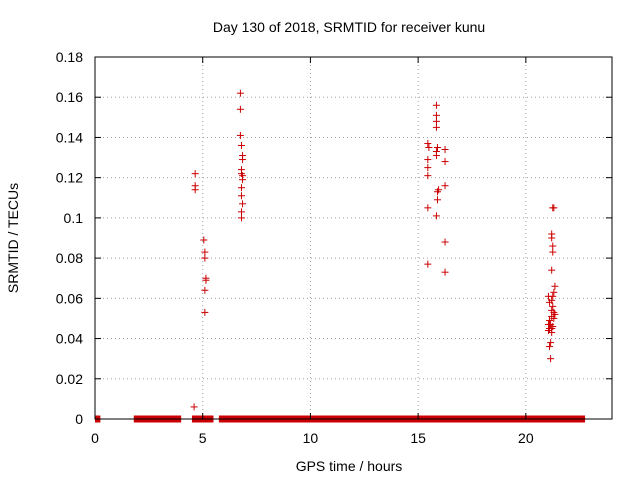  Describe the element at coordinates (74, 218) in the screenshot. I see `y-tick-label: 0.1` at that location.